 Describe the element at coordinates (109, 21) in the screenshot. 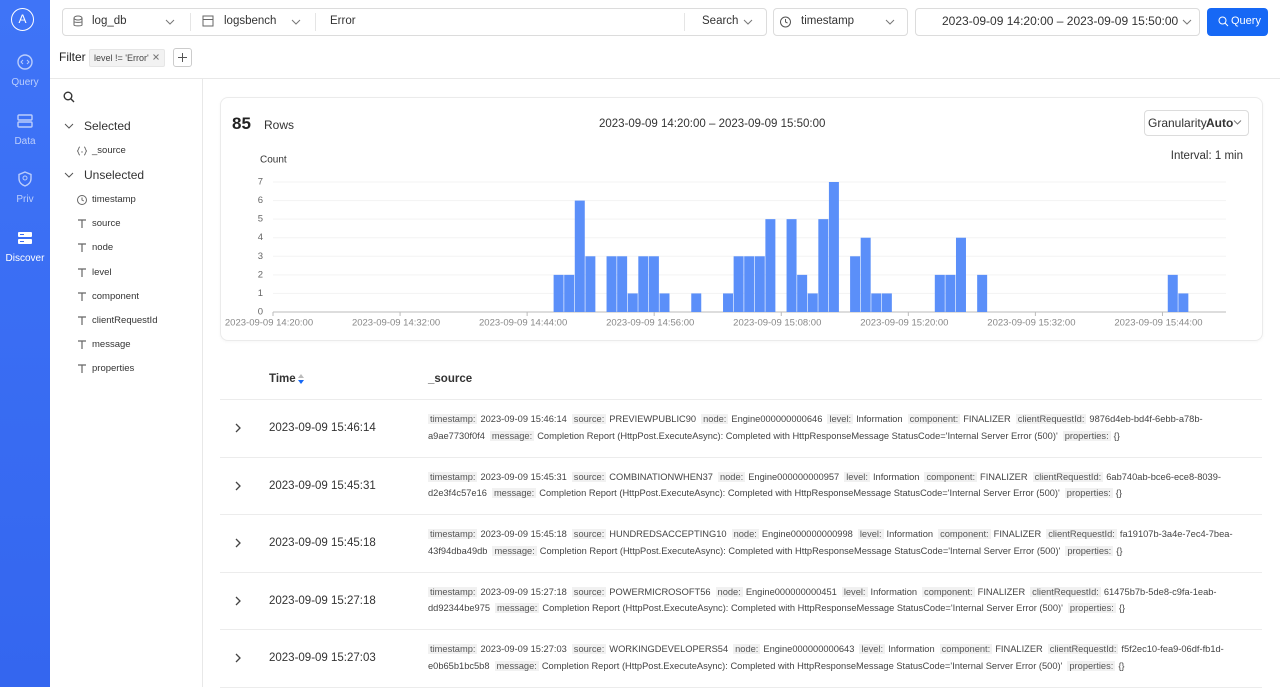

I see `database-select: log_db` at that location.